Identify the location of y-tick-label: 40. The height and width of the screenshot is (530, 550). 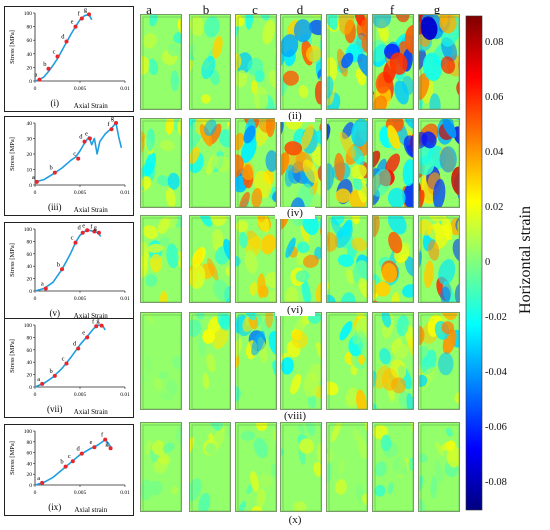
(30, 464).